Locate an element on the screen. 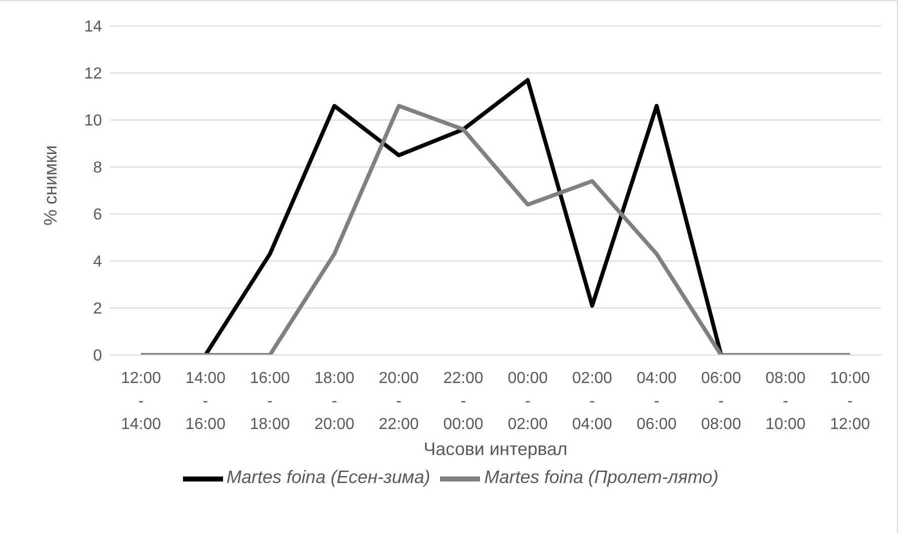 This screenshot has height=533, width=901. legend-label: Martes foina (Пролет-лято) is located at coordinates (601, 477).